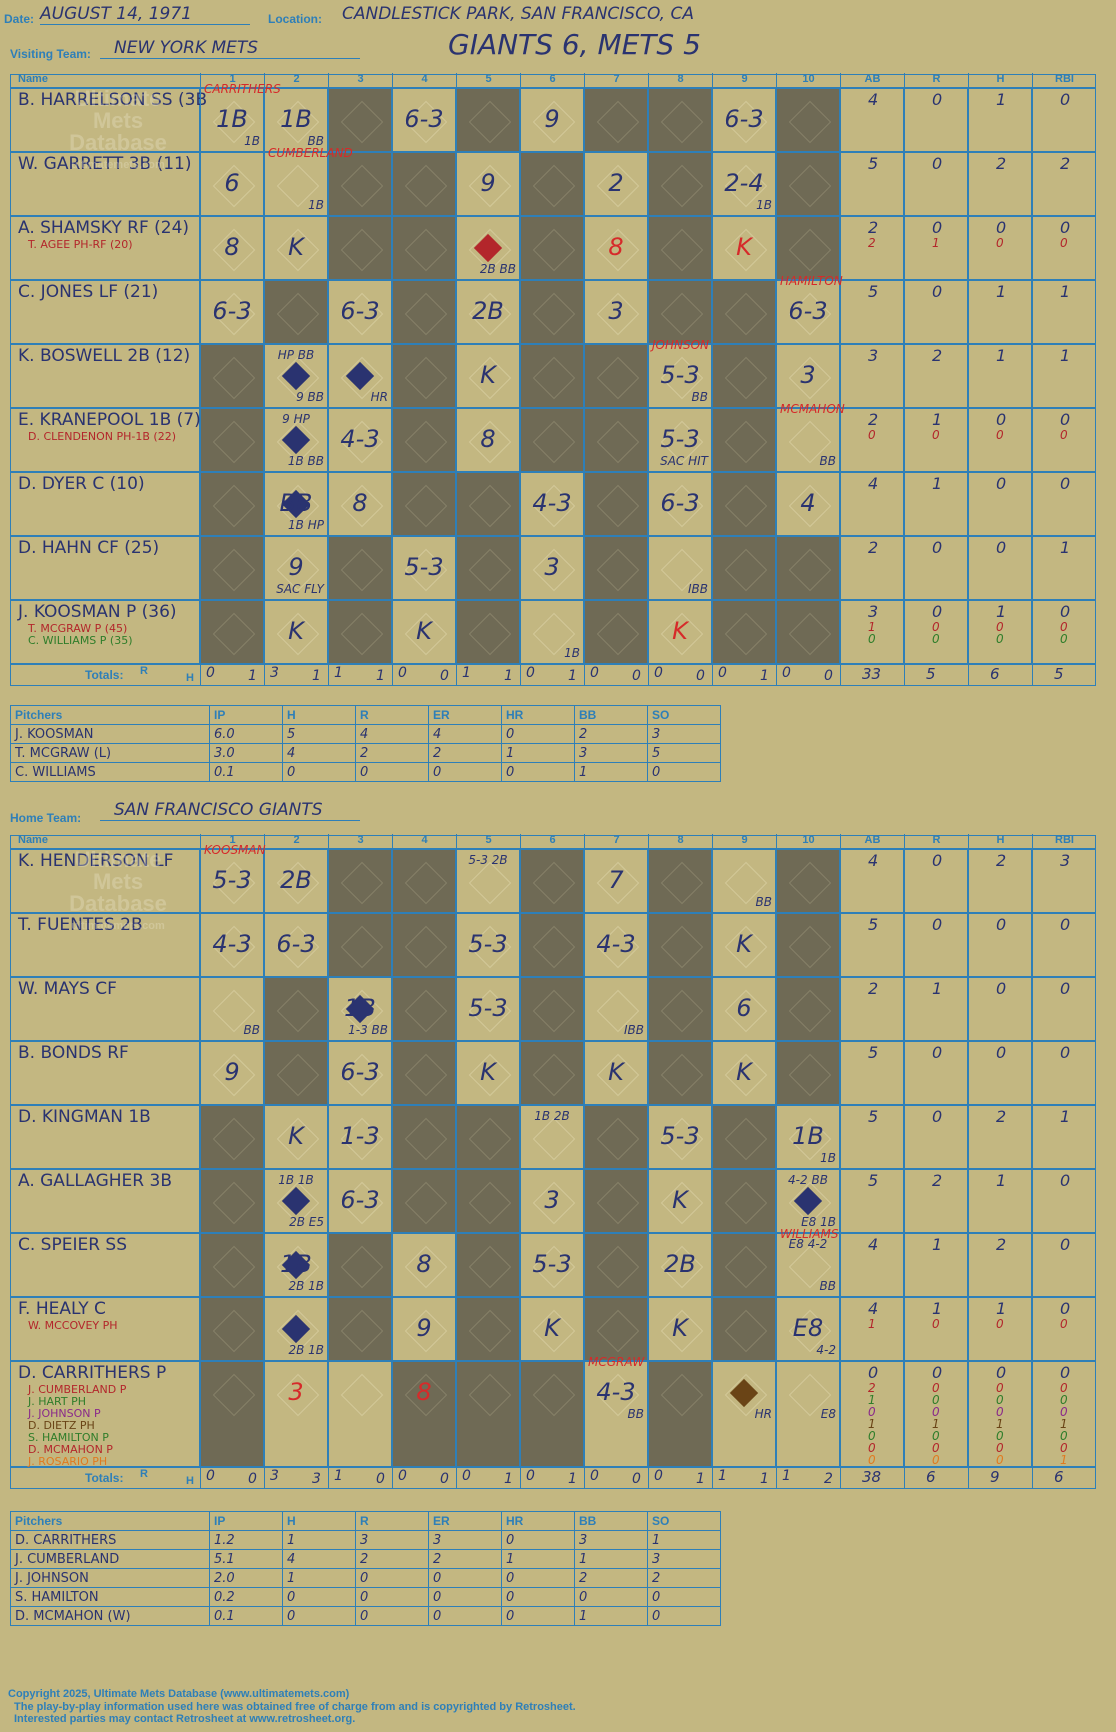  Describe the element at coordinates (616, 80) in the screenshot. I see `inning-header-7: 7` at that location.